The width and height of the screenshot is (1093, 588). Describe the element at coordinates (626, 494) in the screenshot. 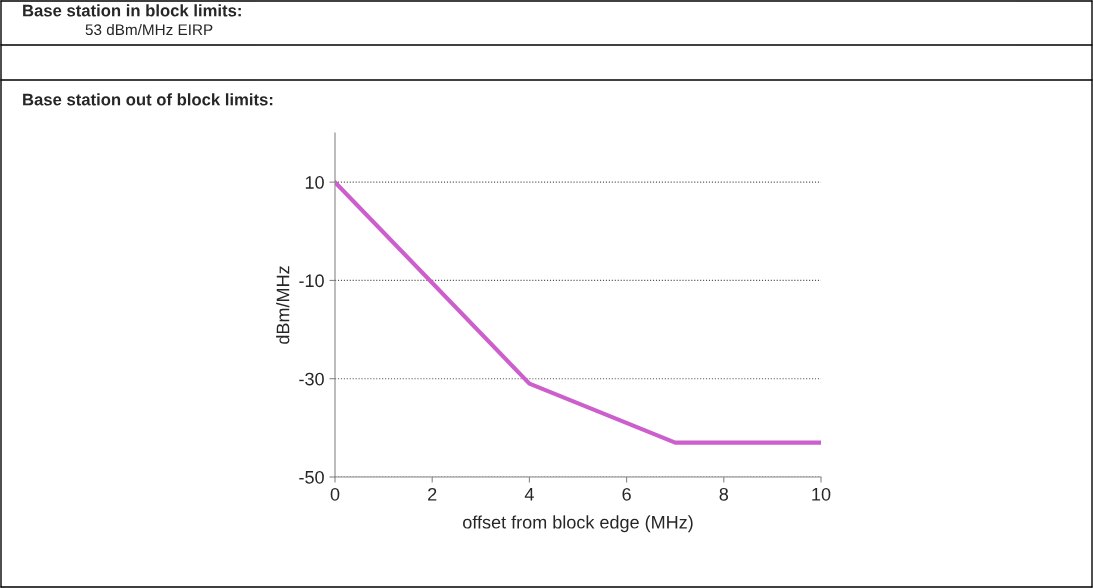

I see `x-tick-label: 6` at that location.